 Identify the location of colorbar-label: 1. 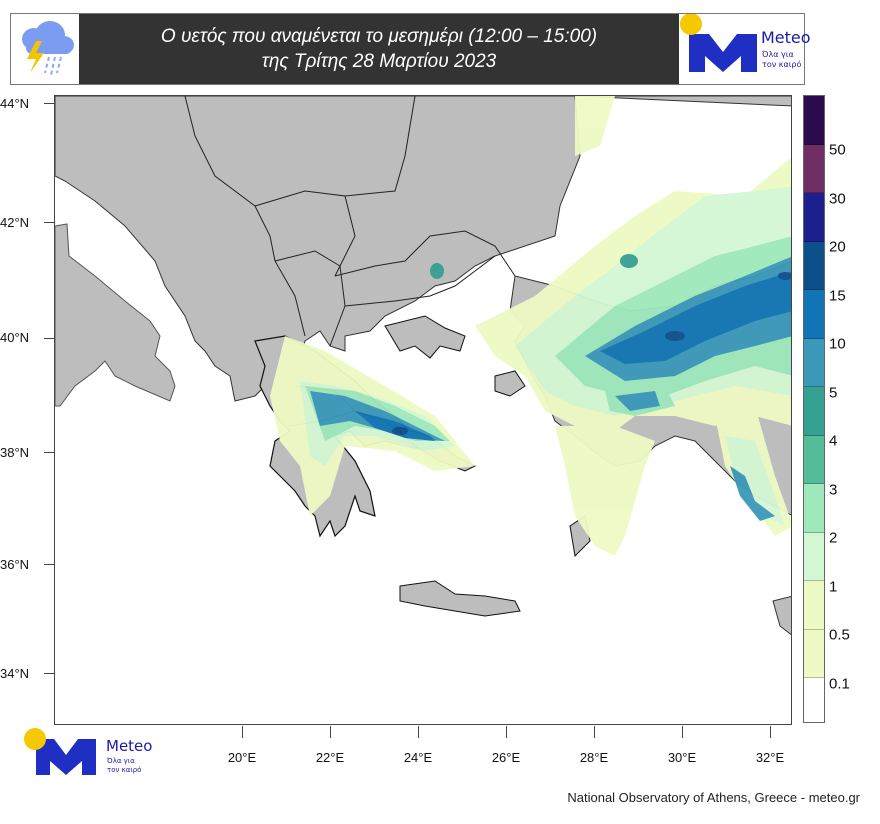
(833, 587).